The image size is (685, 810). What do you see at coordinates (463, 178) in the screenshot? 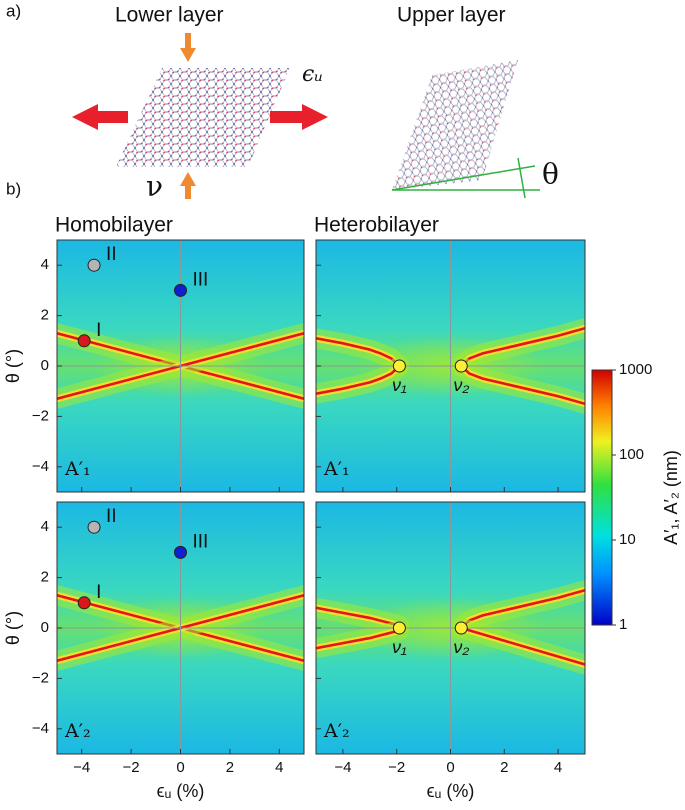
I see `angle-line` at bounding box center [463, 178].